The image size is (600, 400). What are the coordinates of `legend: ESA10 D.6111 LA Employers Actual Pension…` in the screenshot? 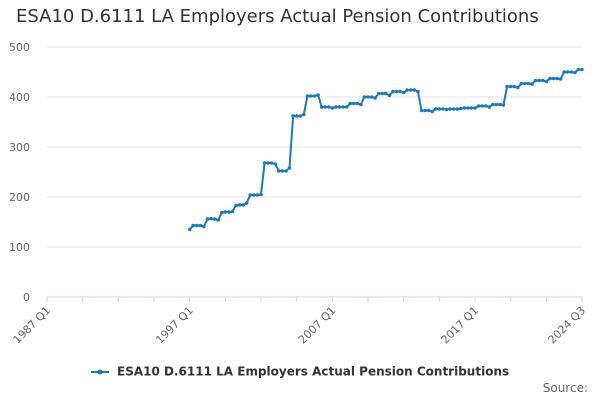 It's located at (300, 371).